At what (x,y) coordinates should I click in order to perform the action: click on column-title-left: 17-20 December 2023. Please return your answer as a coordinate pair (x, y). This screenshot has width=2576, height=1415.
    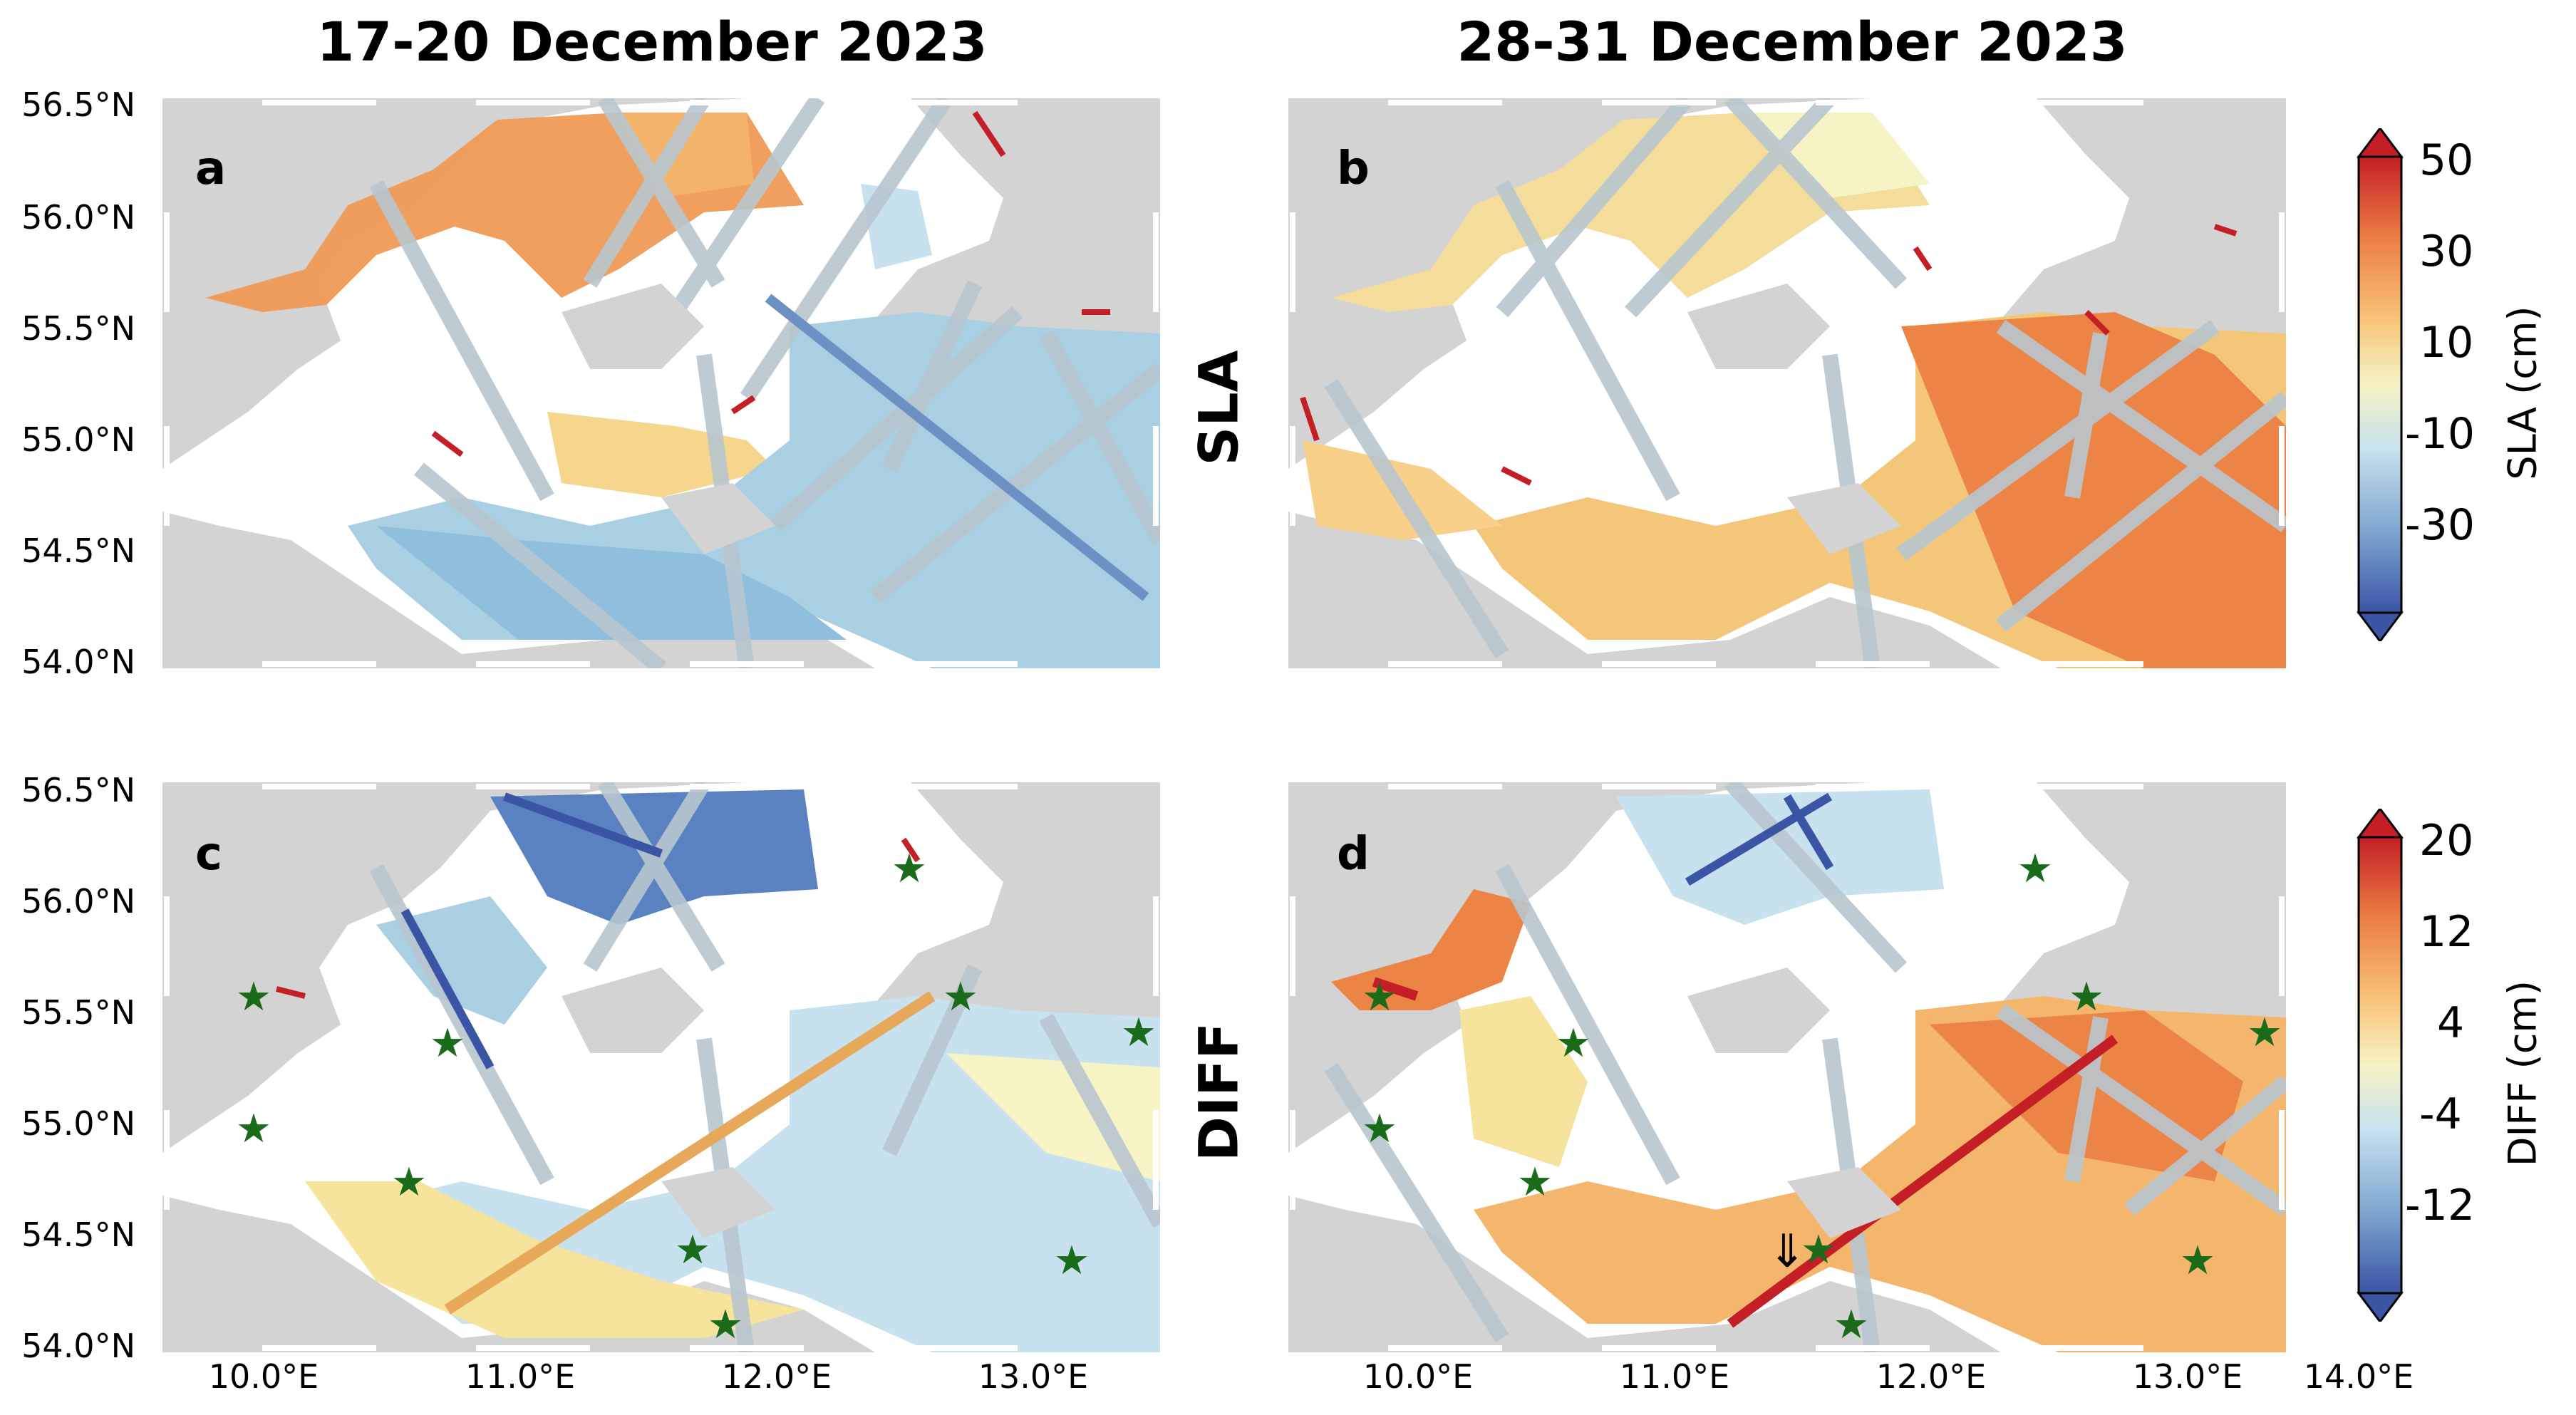
    Looking at the image, I should click on (652, 41).